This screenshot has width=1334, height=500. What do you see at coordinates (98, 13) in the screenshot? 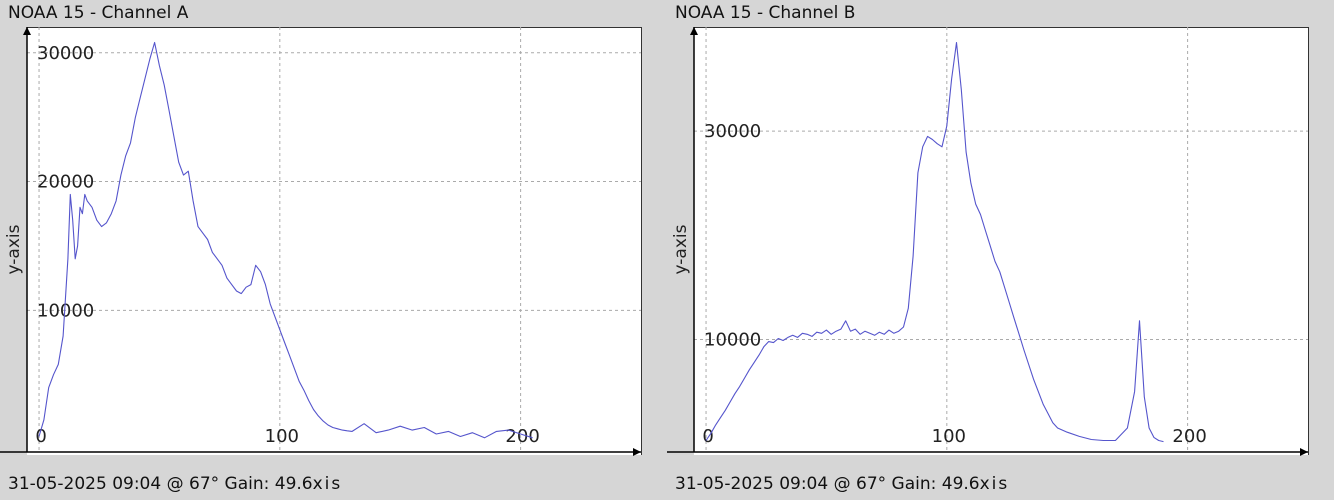
I see `chart-title: NOAA 15 - Channel A` at bounding box center [98, 13].